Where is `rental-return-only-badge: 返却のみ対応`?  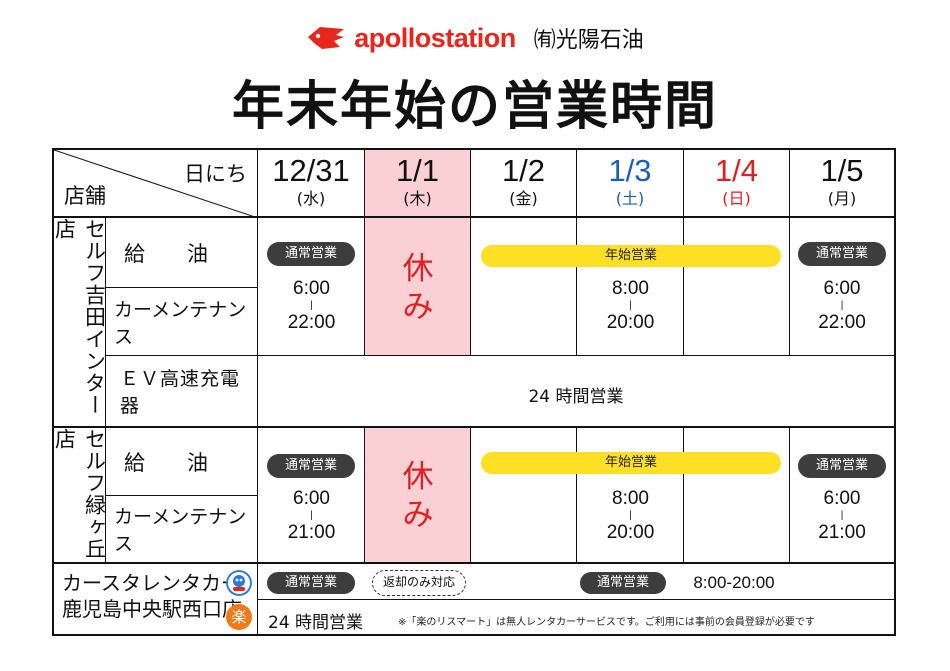 rental-return-only-badge: 返却のみ対応 is located at coordinates (419, 583).